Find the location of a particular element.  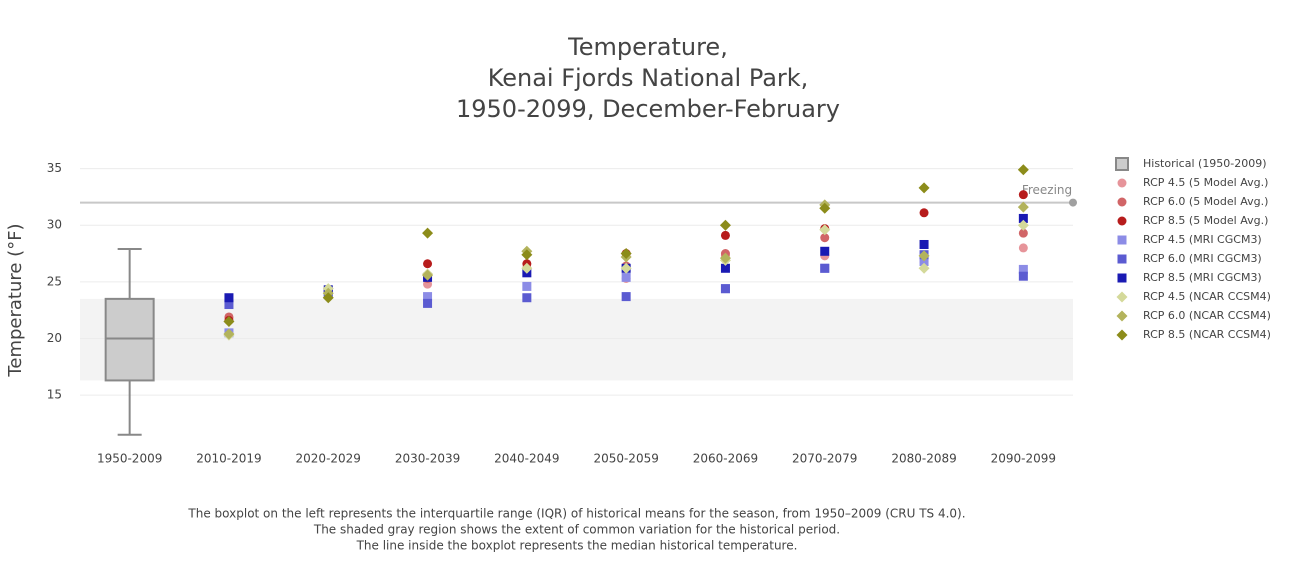

legend-label: RCP 4.5 (MRI CGCM3) is located at coordinates (1202, 239).